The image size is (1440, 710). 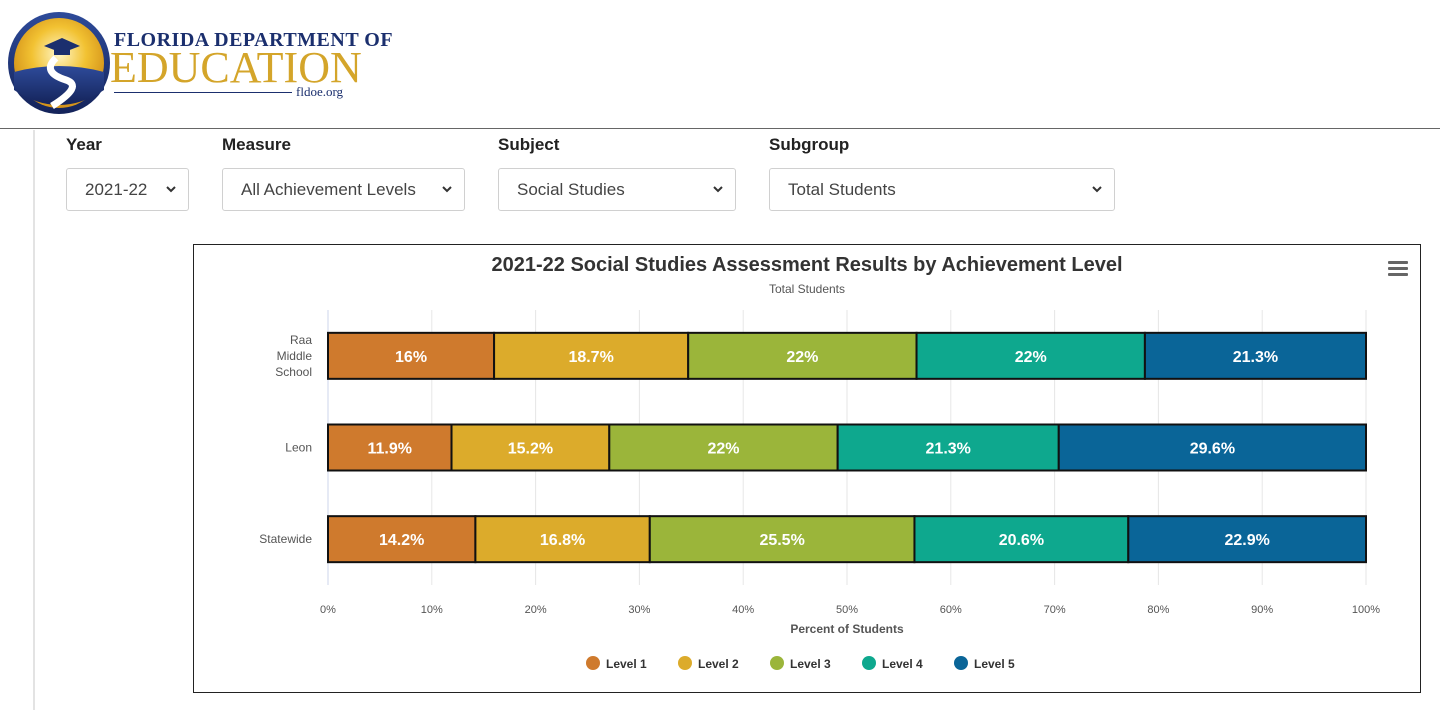 I want to click on subgroup-label: Subgroup, so click(x=809, y=144).